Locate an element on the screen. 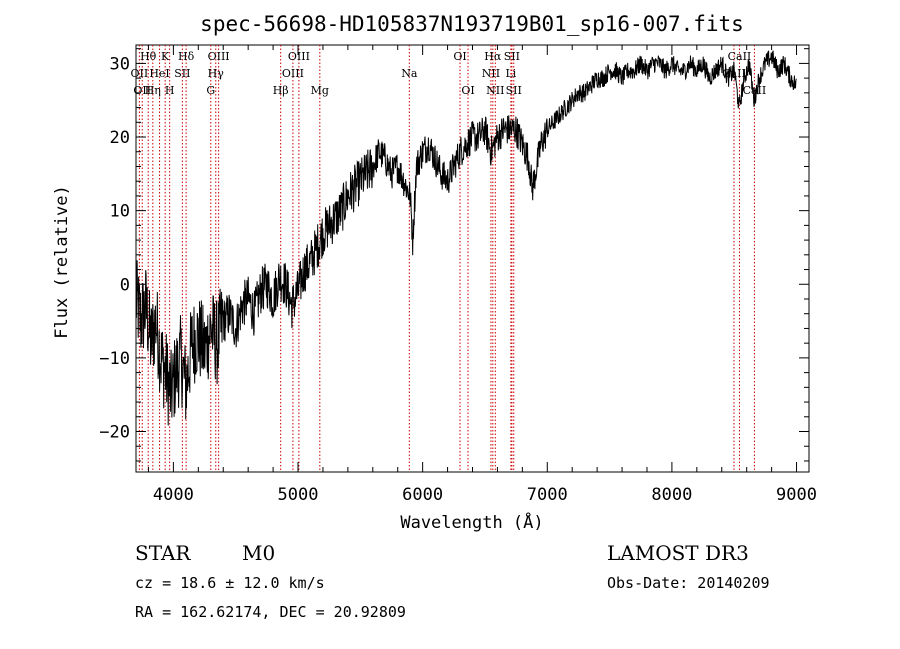  info-subclass: M0 is located at coordinates (258, 553).